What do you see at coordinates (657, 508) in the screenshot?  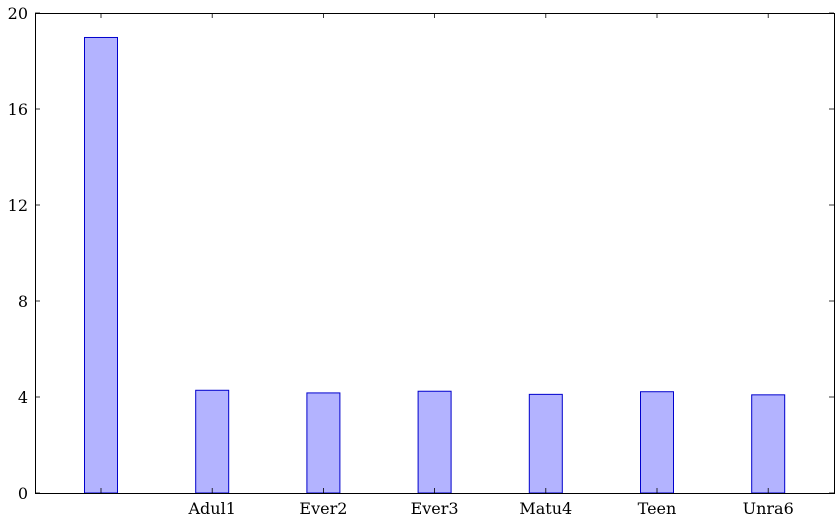 I see `x-tick-label-5: Teen` at bounding box center [657, 508].